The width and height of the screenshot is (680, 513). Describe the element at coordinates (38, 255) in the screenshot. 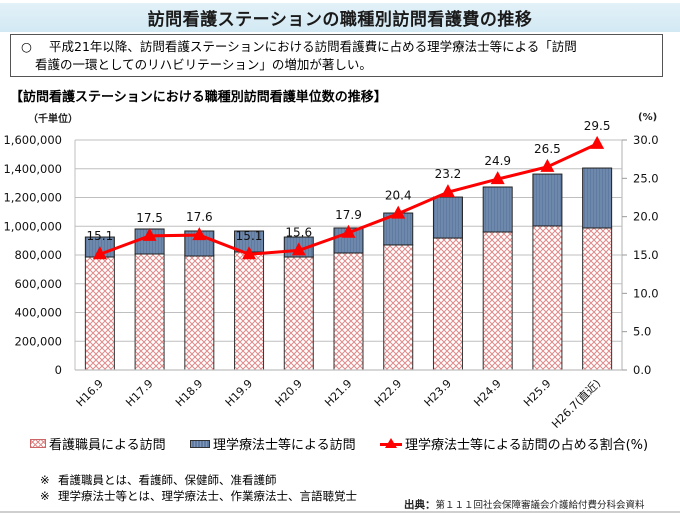

I see `y-left-tick-label: 800,000` at that location.